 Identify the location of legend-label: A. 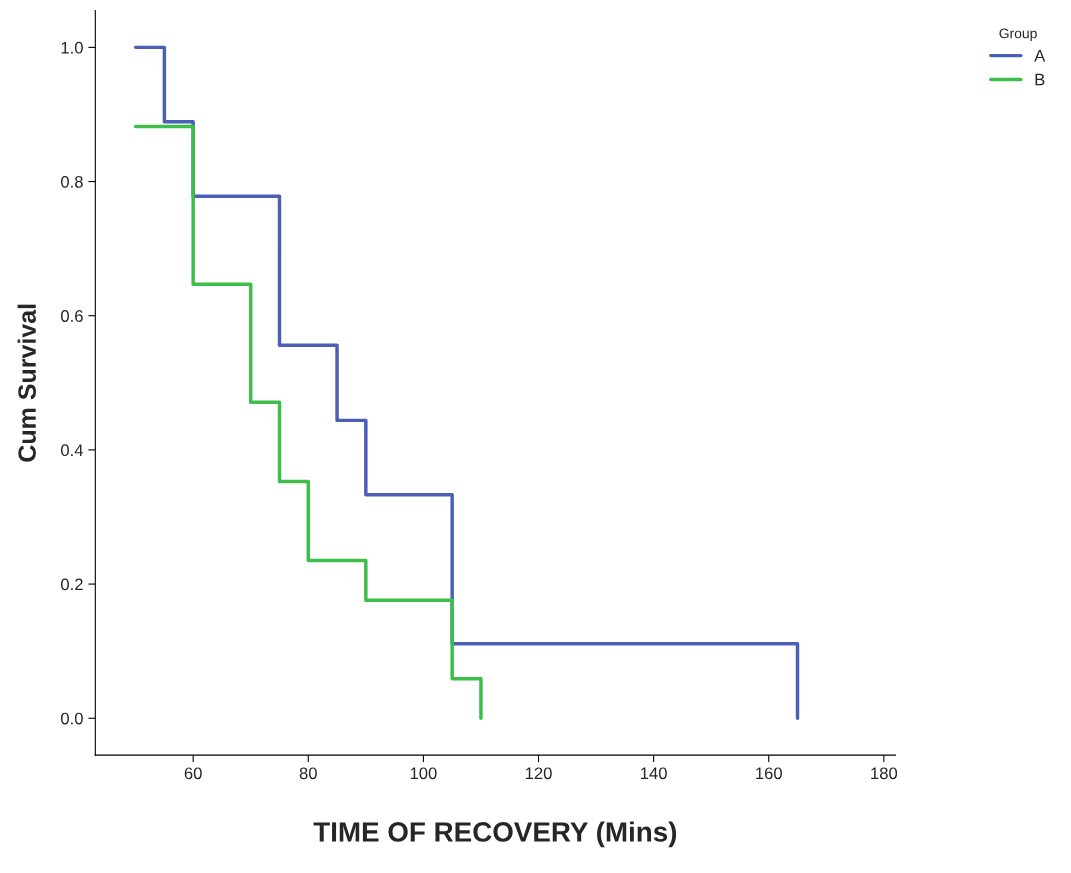
(1040, 55).